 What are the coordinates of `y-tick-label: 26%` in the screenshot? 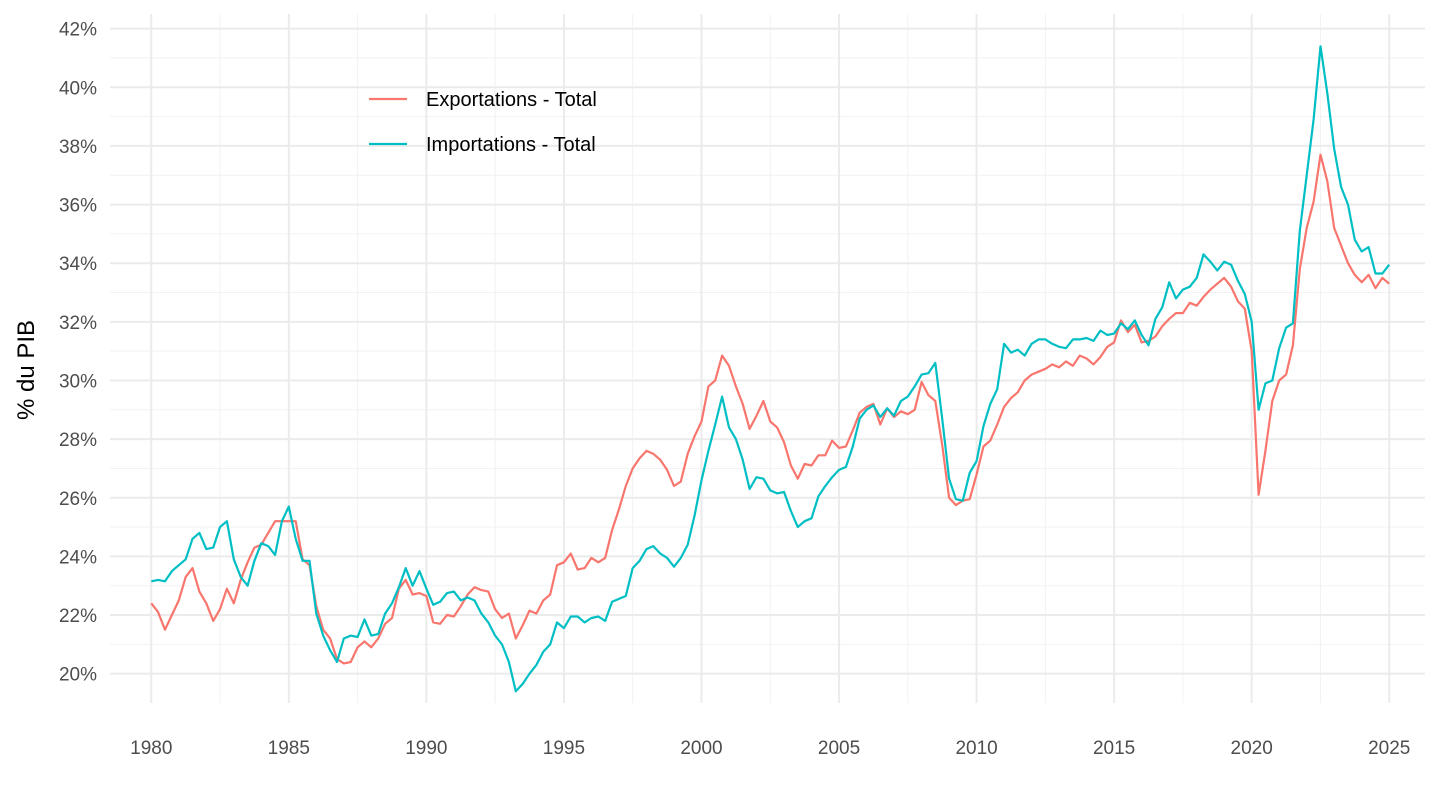 It's located at (78, 499).